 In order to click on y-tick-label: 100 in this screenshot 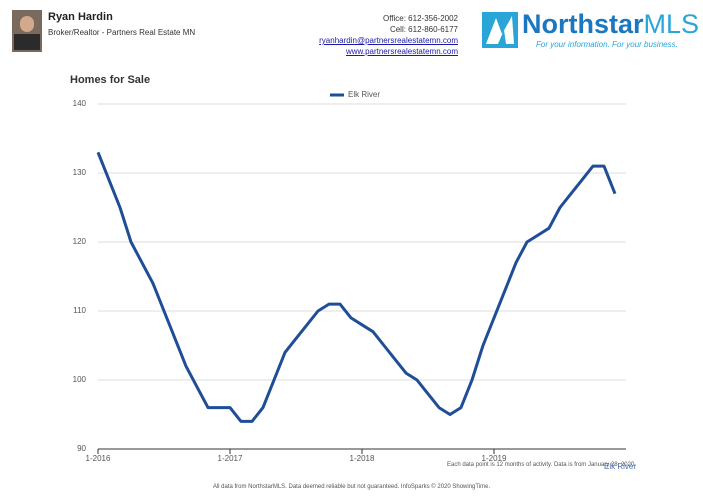, I will do `click(80, 379)`.